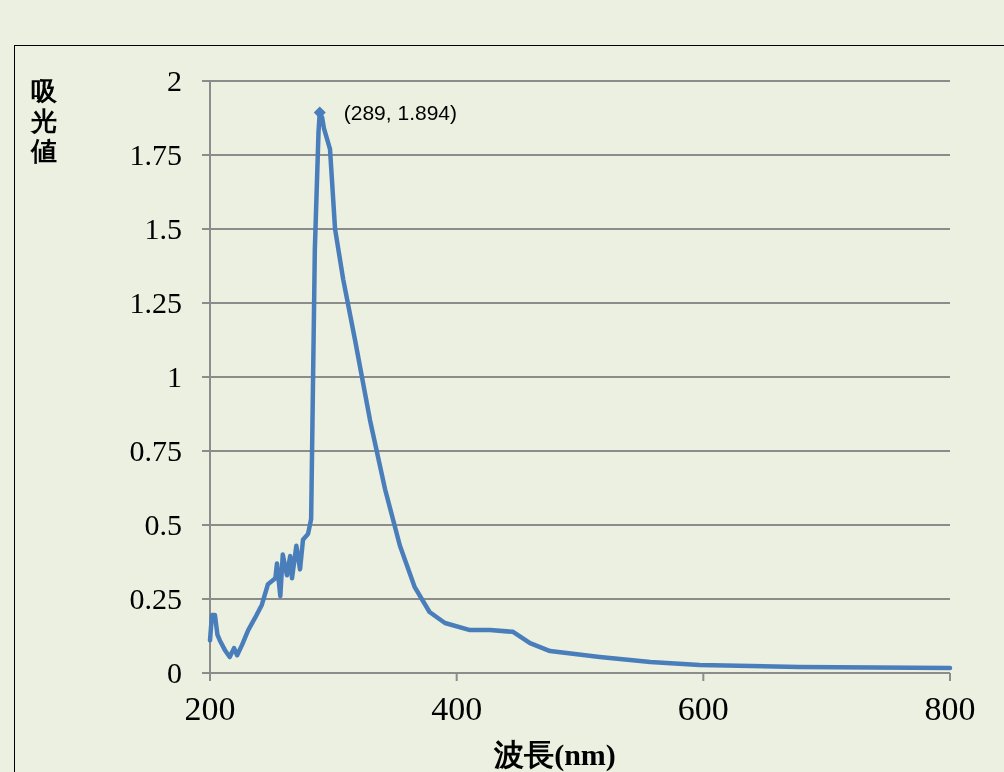 The width and height of the screenshot is (1004, 772). I want to click on y-tick-label: 0.75, so click(155, 450).